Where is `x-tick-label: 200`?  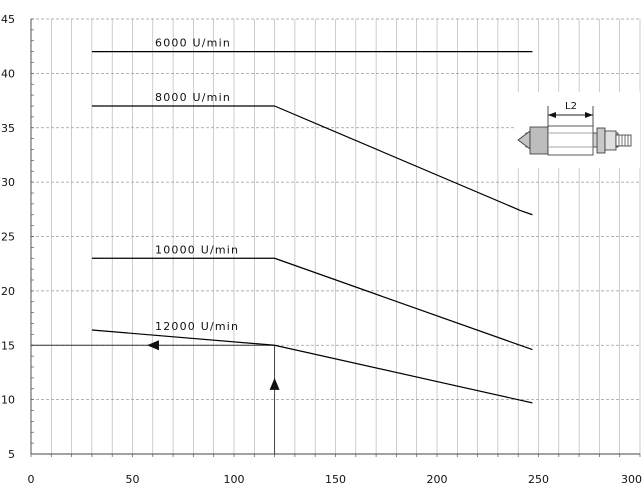 x-tick-label: 200 is located at coordinates (437, 479).